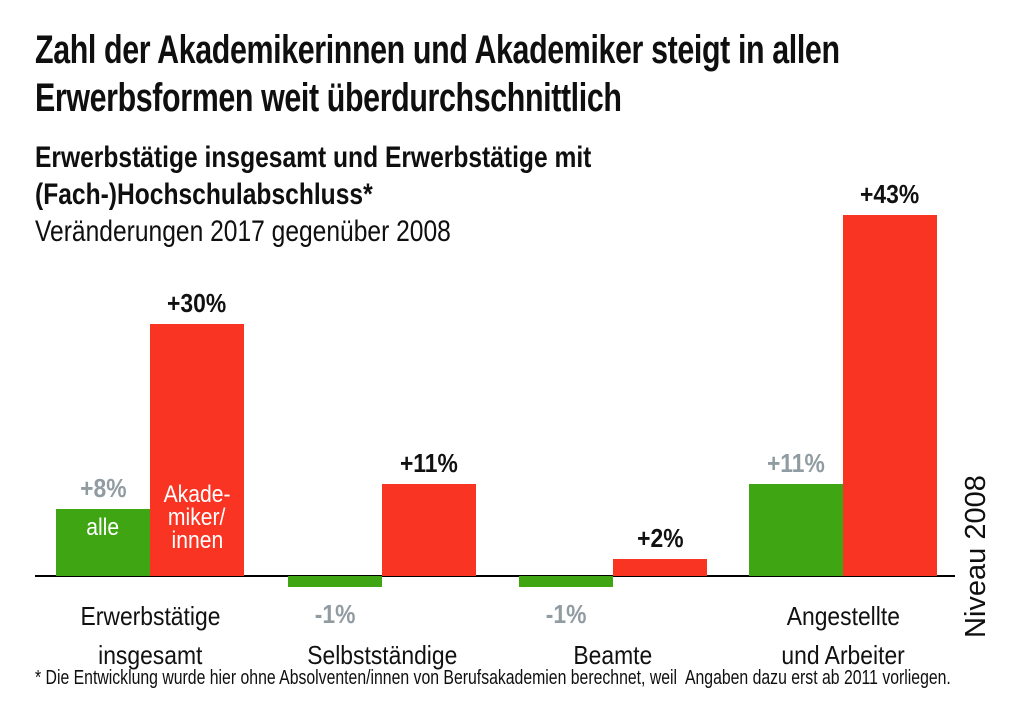 The image size is (1024, 712). I want to click on value-label-green-group-4: +11%, so click(796, 463).